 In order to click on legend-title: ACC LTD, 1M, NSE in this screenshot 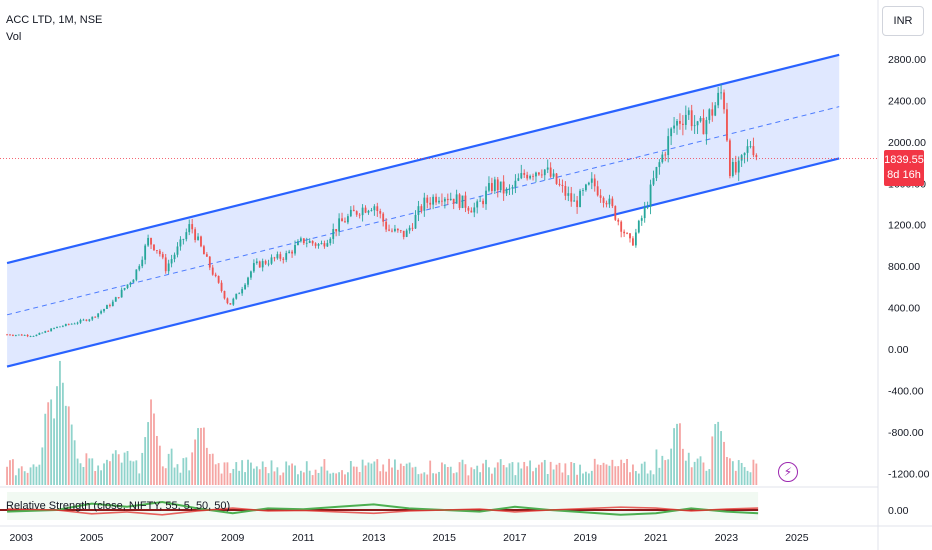, I will do `click(54, 20)`.